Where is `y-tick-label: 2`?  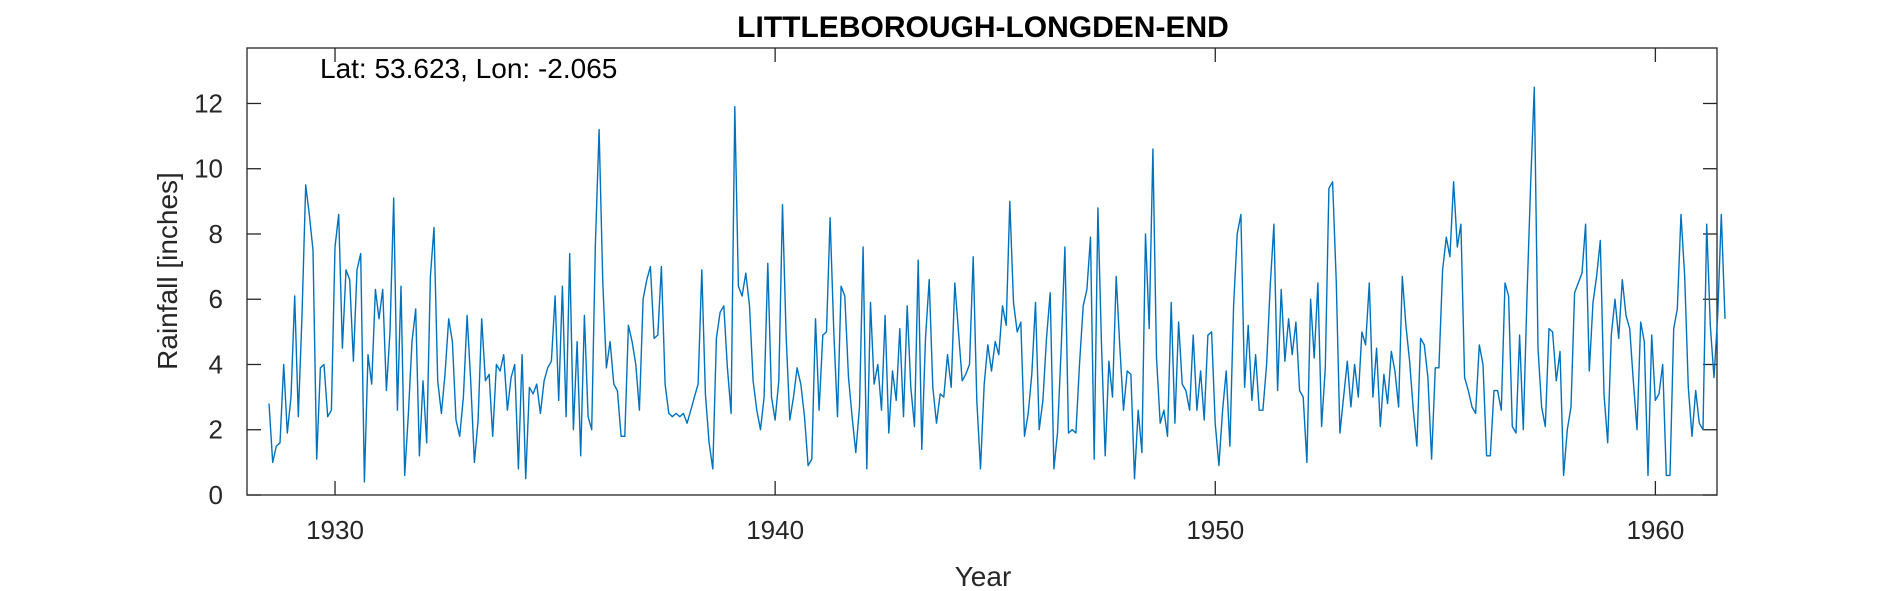
y-tick-label: 2 is located at coordinates (216, 430).